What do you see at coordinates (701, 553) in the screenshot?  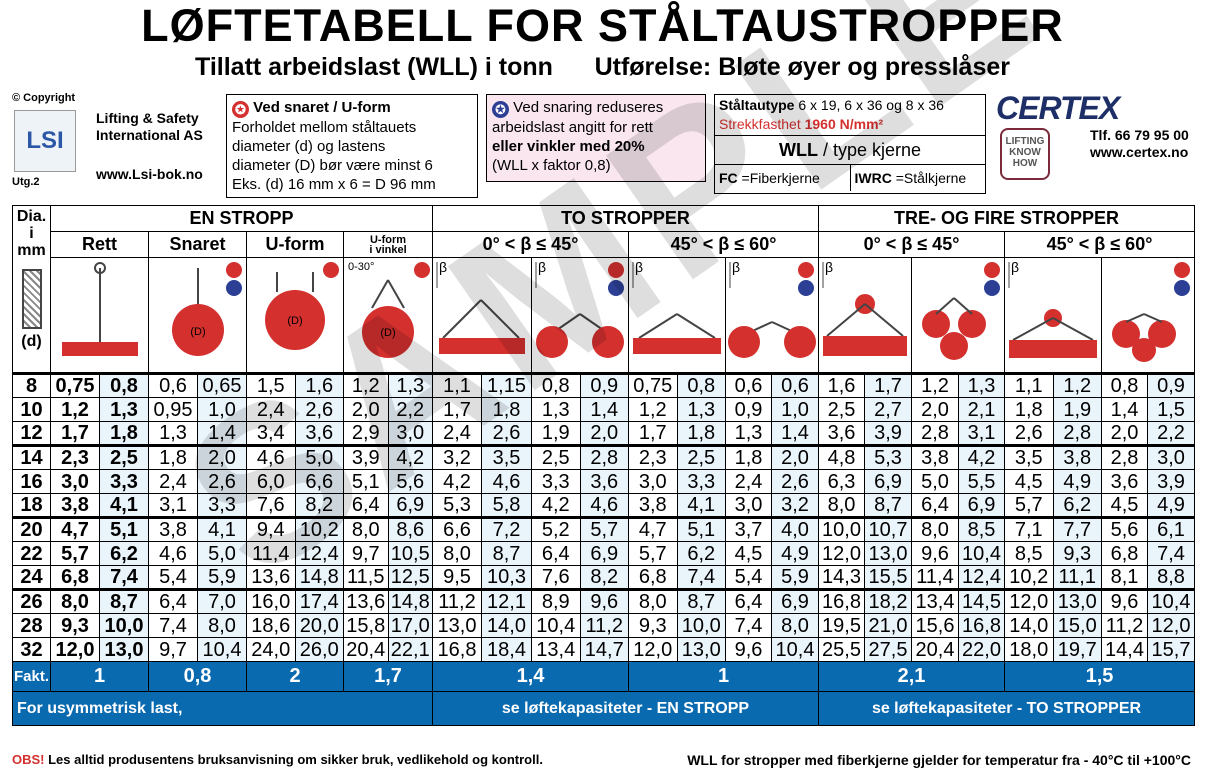 I see `wll-cell: 6,2` at bounding box center [701, 553].